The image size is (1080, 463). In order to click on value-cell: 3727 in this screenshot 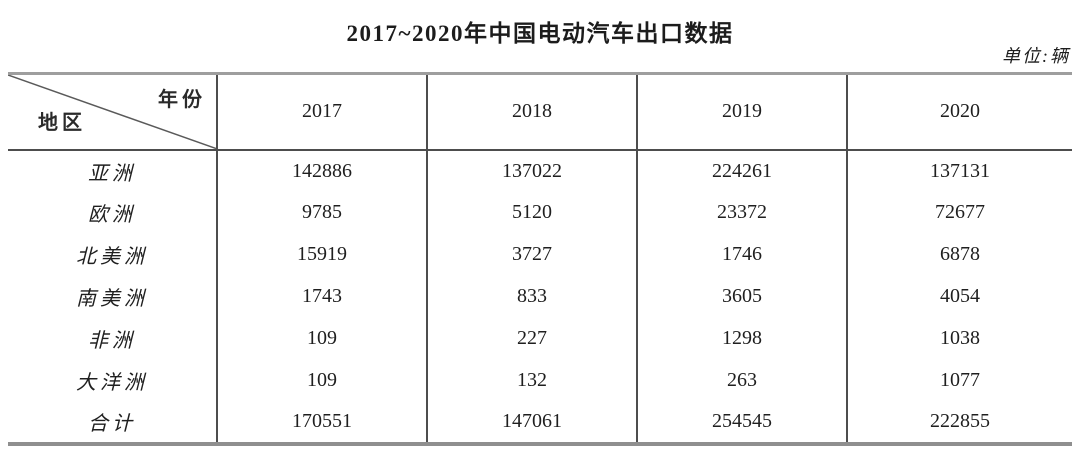, I will do `click(531, 254)`.